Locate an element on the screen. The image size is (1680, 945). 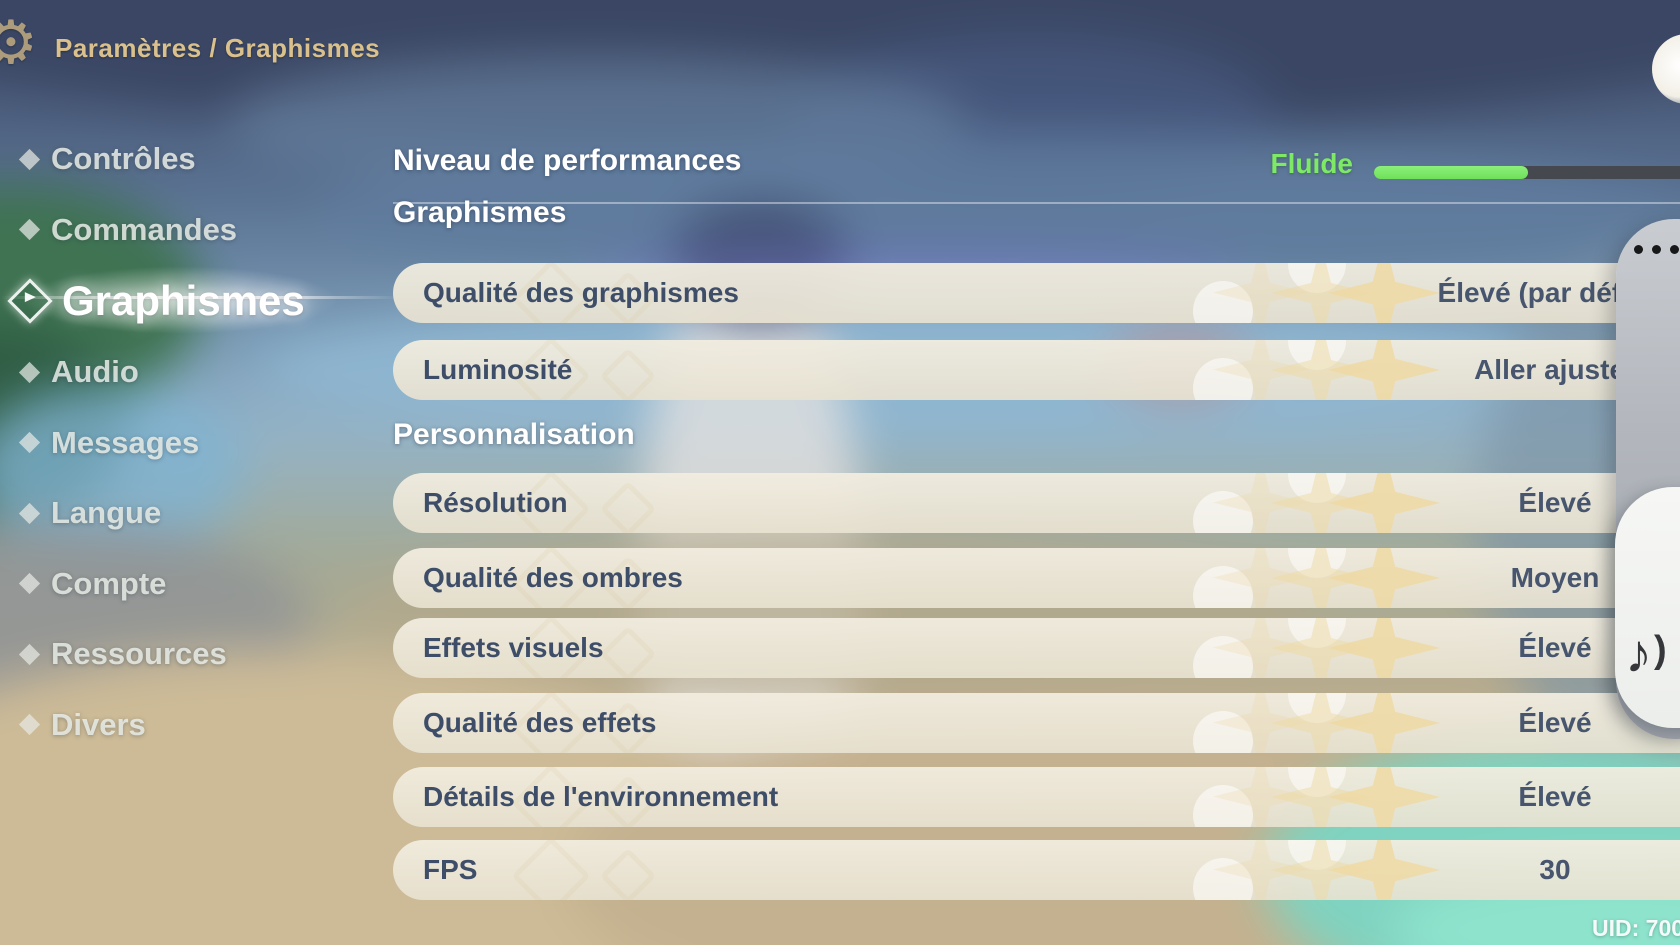
sidebar-item-commandes: Commandes is located at coordinates (190, 230).